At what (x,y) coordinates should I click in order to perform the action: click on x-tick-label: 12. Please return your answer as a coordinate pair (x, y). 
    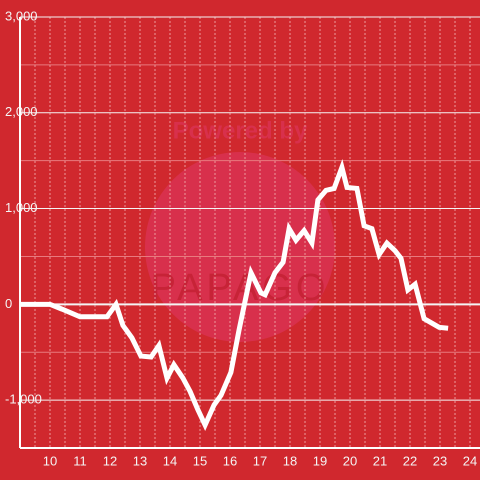
    Looking at the image, I should click on (110, 460).